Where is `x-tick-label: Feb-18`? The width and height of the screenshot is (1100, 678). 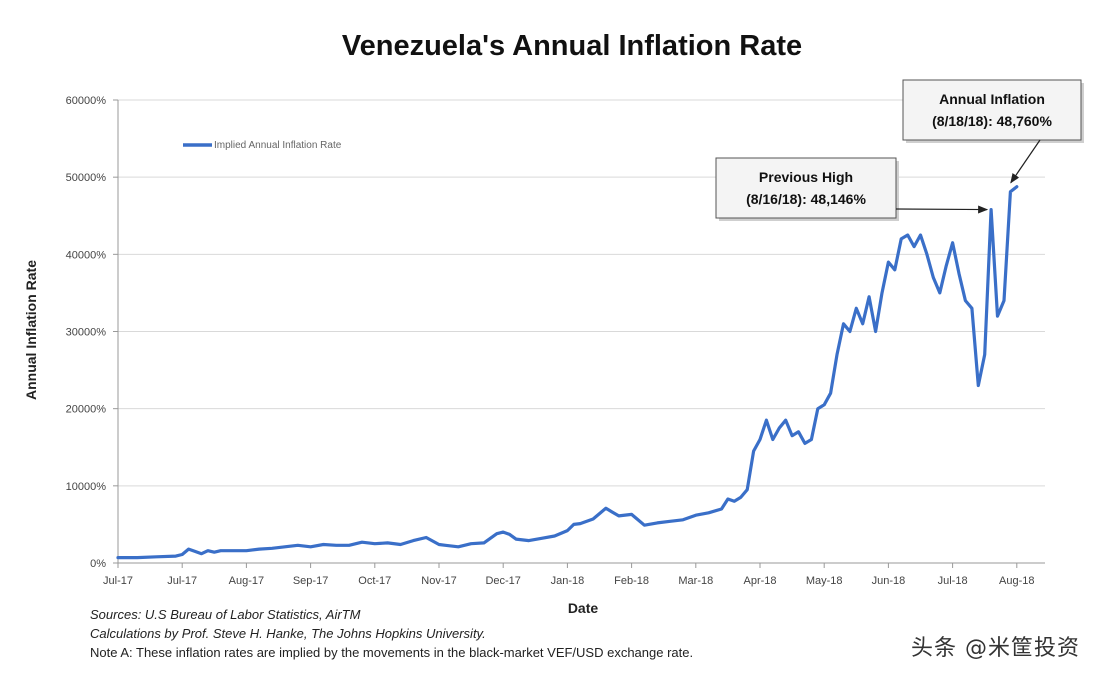 x-tick-label: Feb-18 is located at coordinates (631, 581).